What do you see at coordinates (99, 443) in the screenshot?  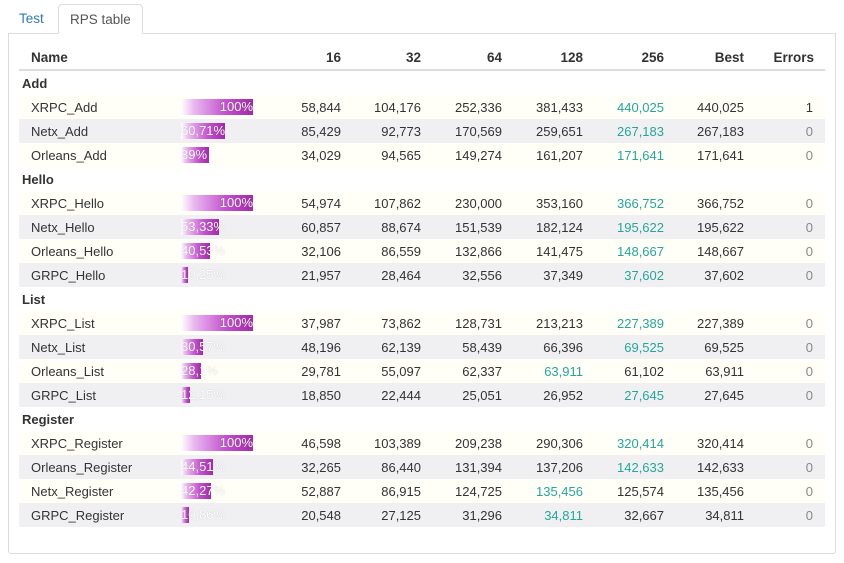 I see `row-name: XRPC_Register` at bounding box center [99, 443].